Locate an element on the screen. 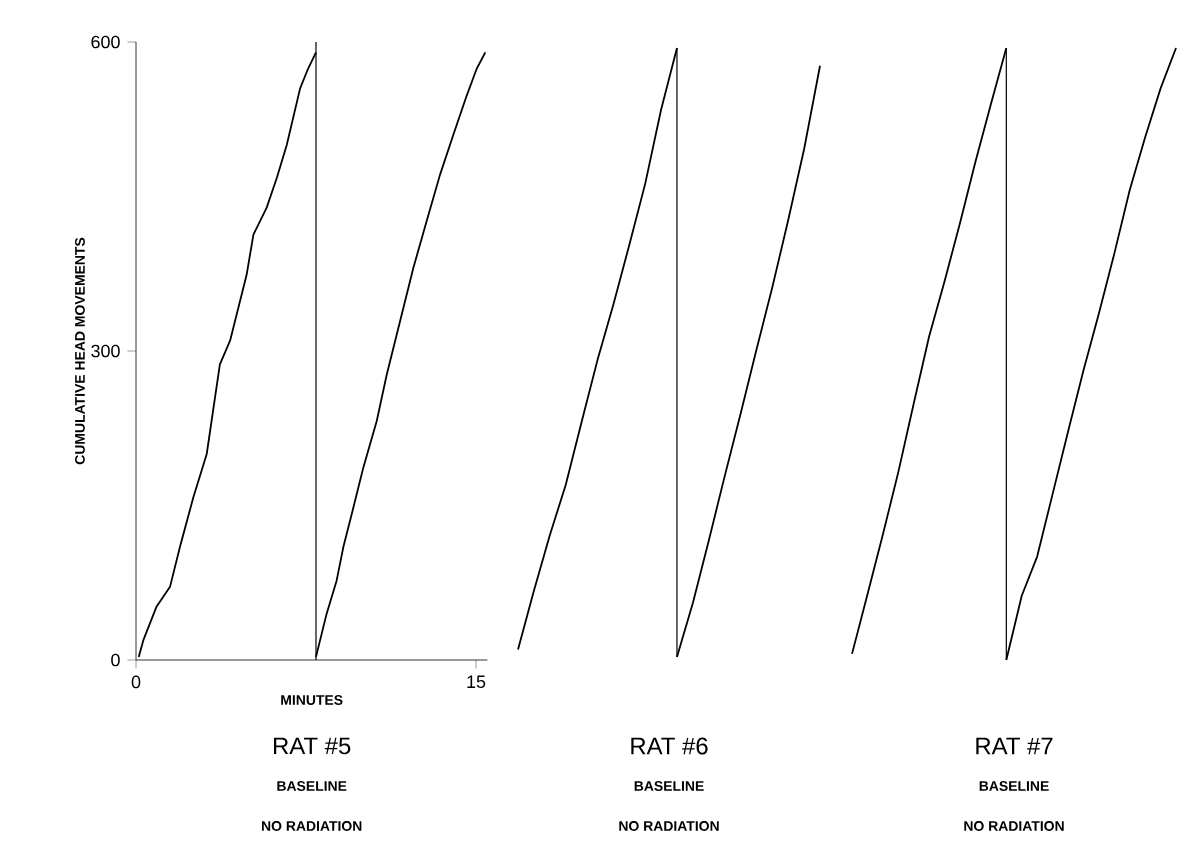 This screenshot has width=1184, height=850. text: RAT #7 is located at coordinates (1014, 746).